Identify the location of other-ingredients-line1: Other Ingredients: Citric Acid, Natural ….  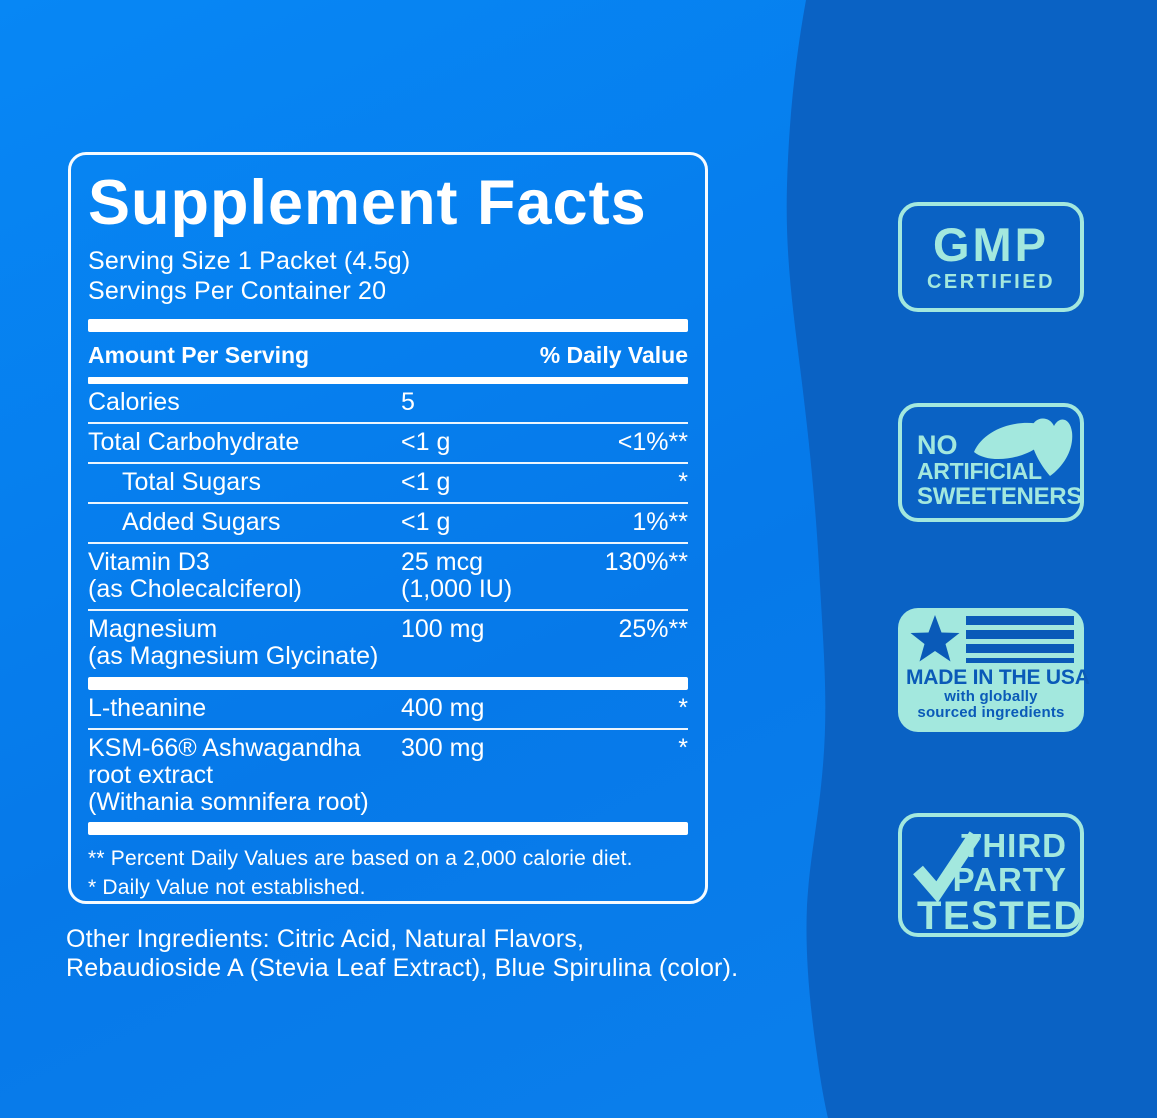
(325, 939).